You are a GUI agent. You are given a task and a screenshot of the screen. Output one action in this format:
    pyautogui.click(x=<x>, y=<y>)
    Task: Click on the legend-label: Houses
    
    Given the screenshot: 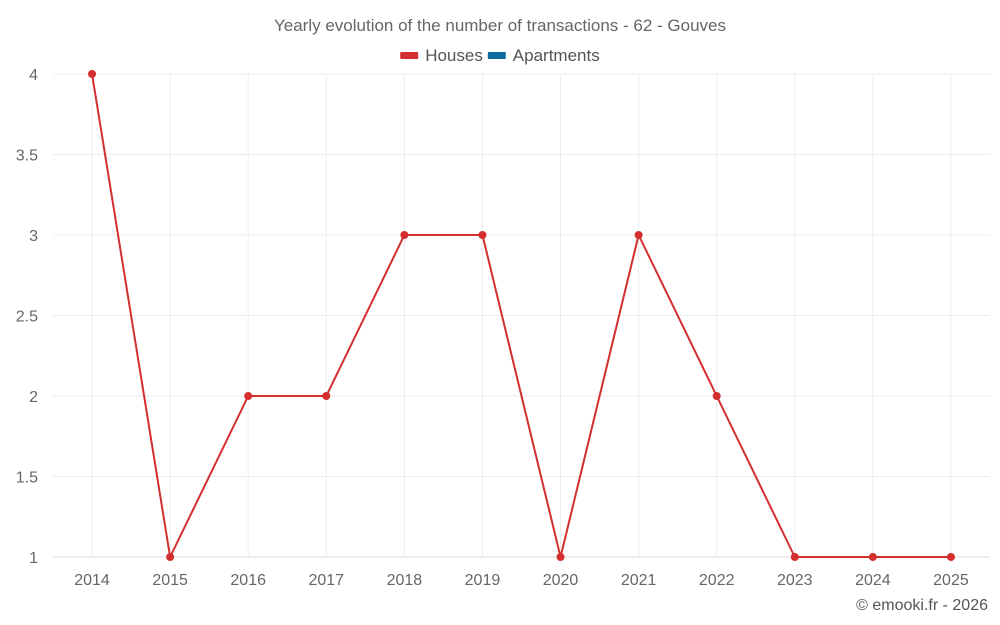 What is the action you would take?
    pyautogui.click(x=454, y=55)
    